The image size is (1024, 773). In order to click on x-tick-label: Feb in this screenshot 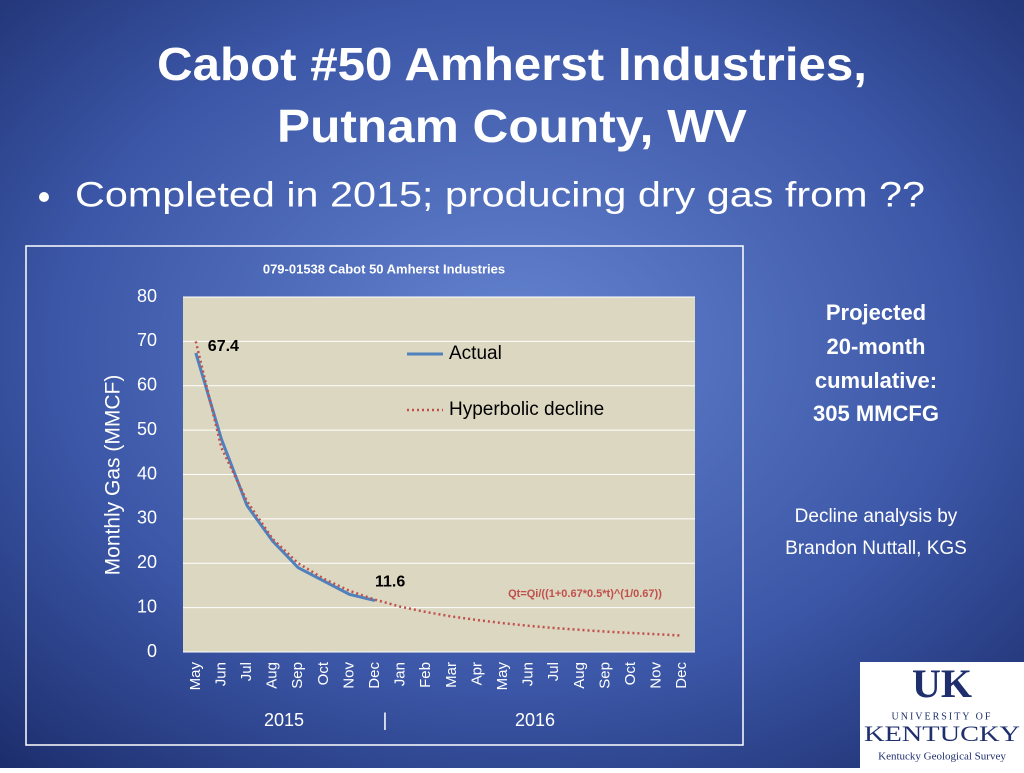, I will do `click(425, 675)`.